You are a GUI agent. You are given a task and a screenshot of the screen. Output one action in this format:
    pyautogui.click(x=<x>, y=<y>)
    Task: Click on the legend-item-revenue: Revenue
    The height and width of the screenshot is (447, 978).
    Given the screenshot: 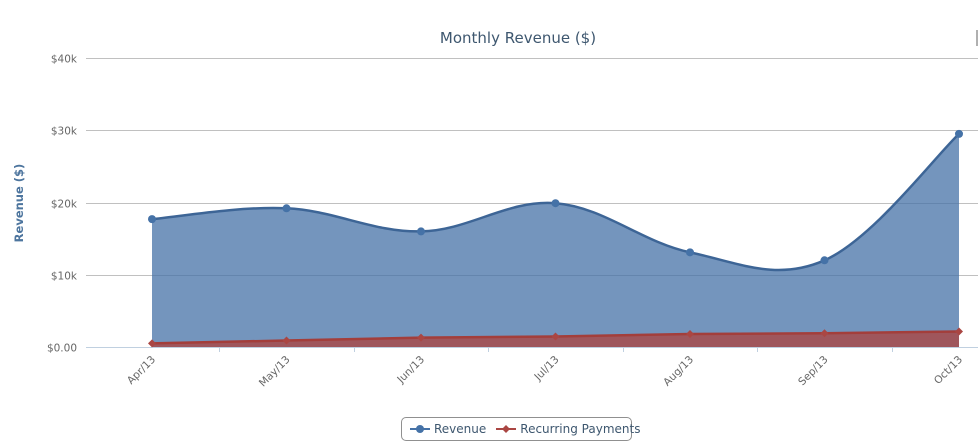 What is the action you would take?
    pyautogui.click(x=448, y=429)
    